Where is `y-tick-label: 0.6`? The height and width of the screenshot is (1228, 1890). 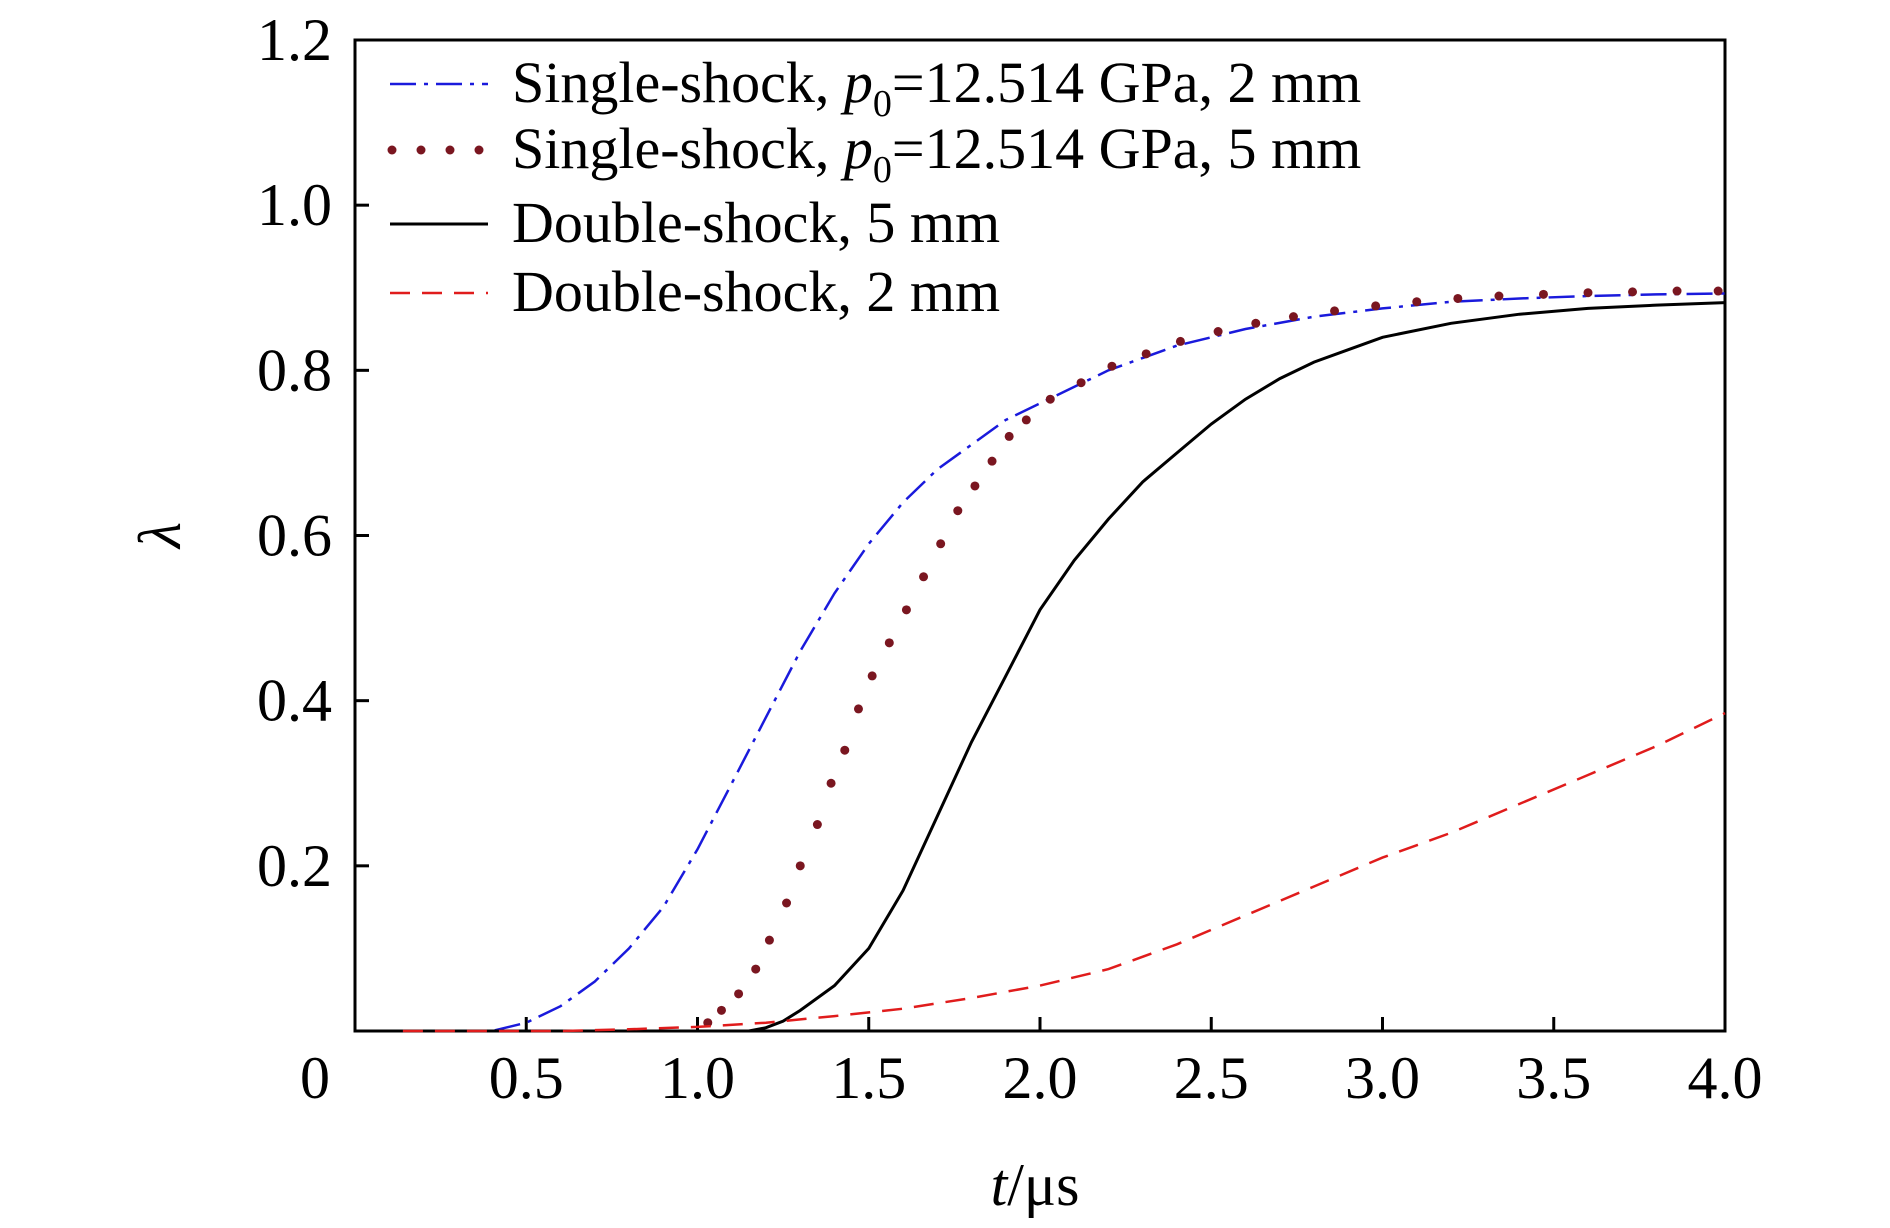
y-tick-label: 0.6 is located at coordinates (294, 536).